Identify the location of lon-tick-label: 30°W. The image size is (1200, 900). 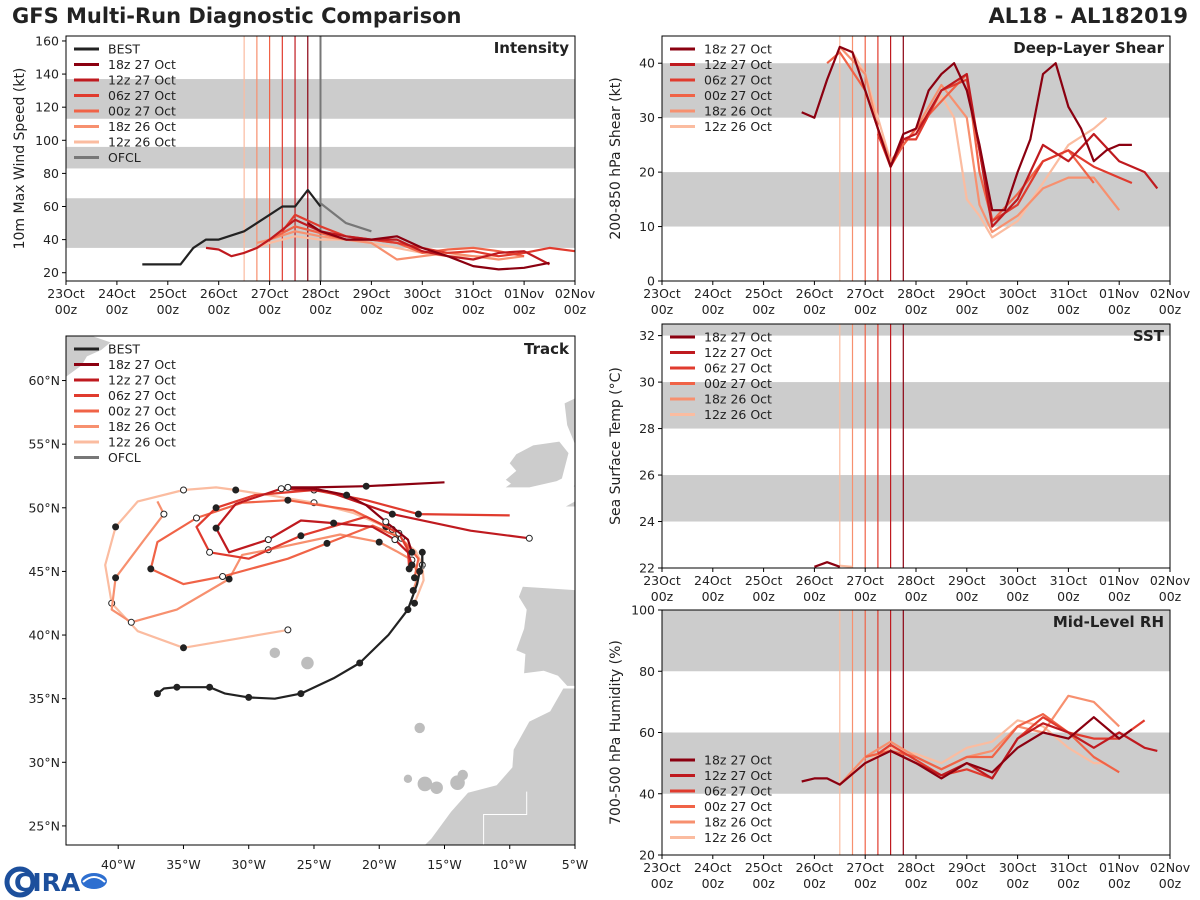
(248, 864).